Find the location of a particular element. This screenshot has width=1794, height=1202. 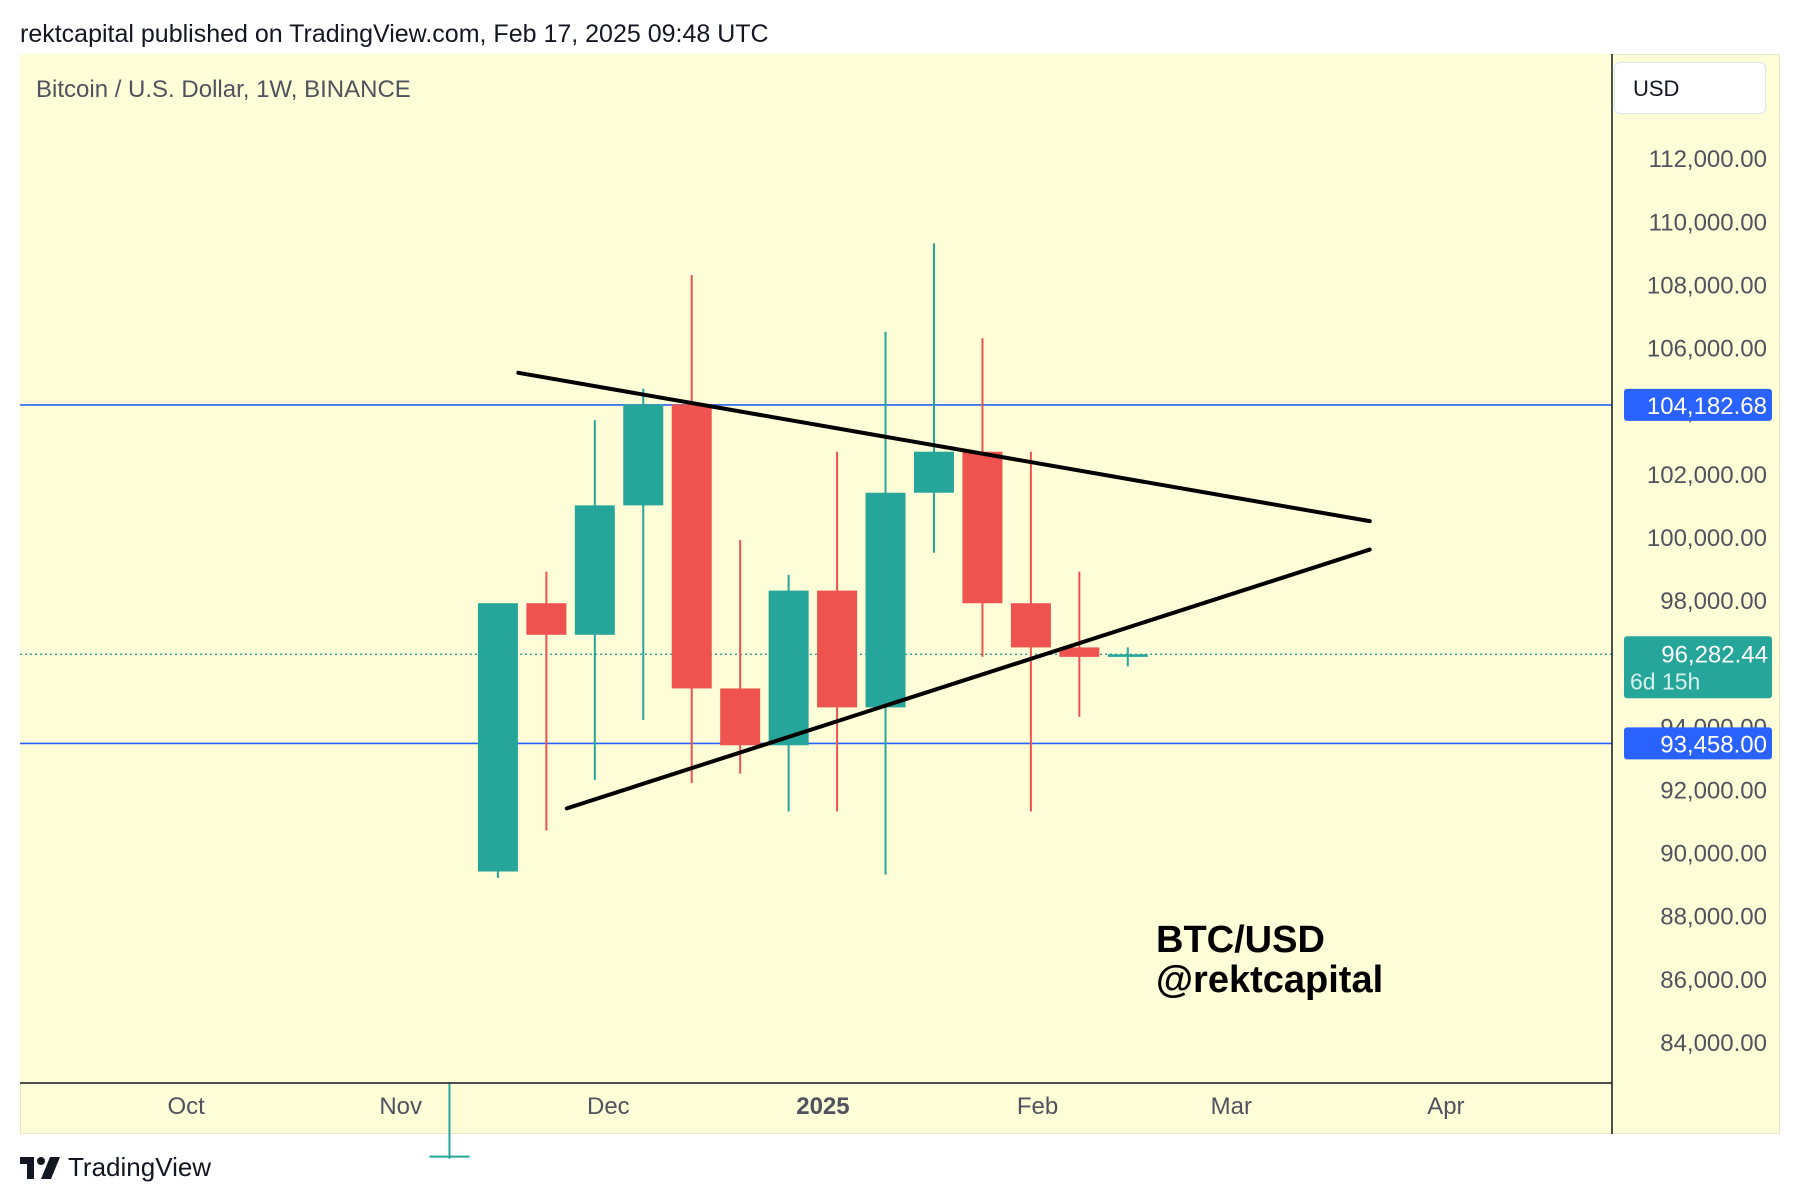

x-tick-label: Dec is located at coordinates (608, 1106).